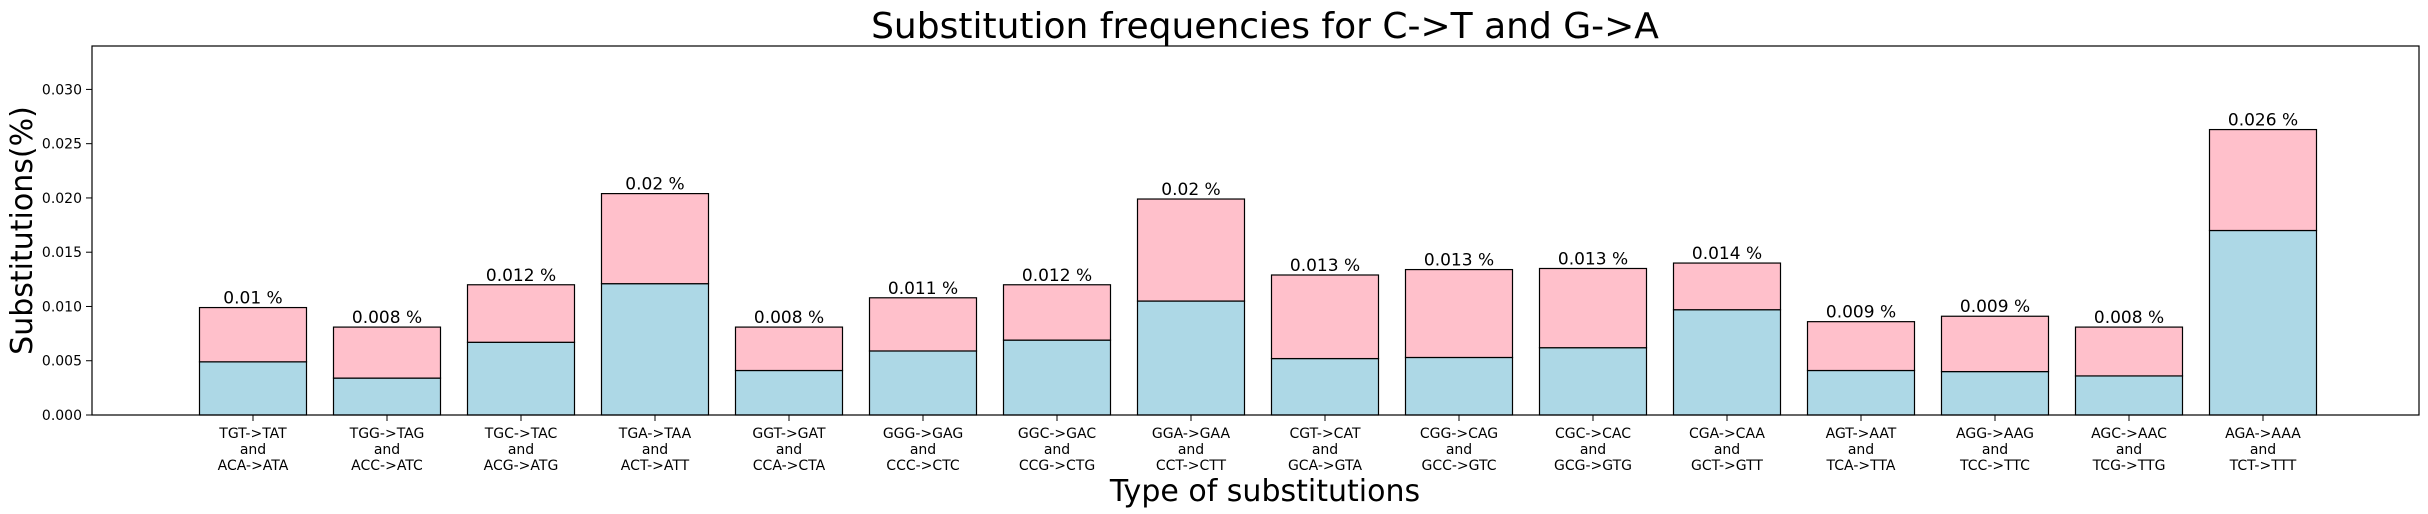  I want to click on x-tick-label: ACC->ATC, so click(387, 466).